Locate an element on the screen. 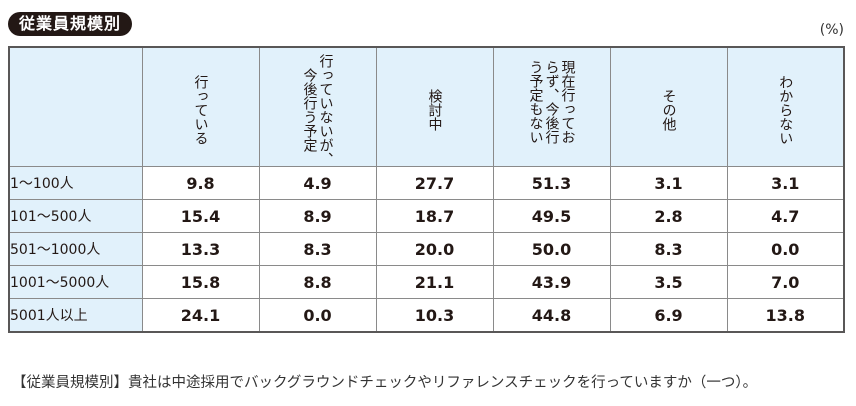 Image resolution: width=856 pixels, height=406 pixels. table-cell: 15.4 is located at coordinates (200, 216).